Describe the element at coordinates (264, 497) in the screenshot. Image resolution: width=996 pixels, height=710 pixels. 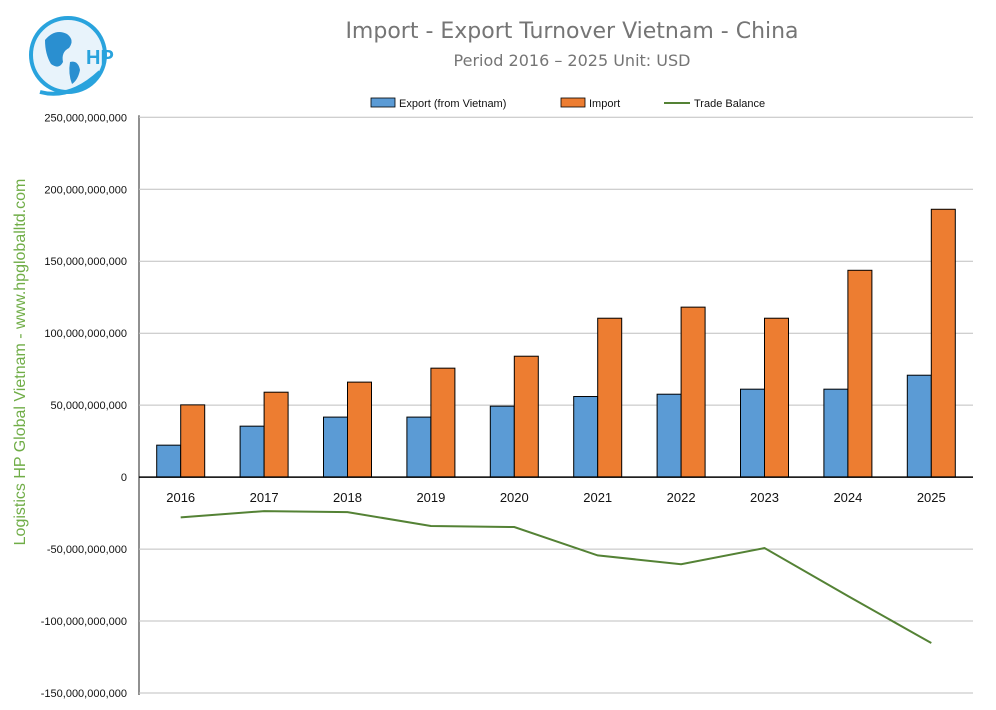
I see `x-tick-label: 2017` at that location.